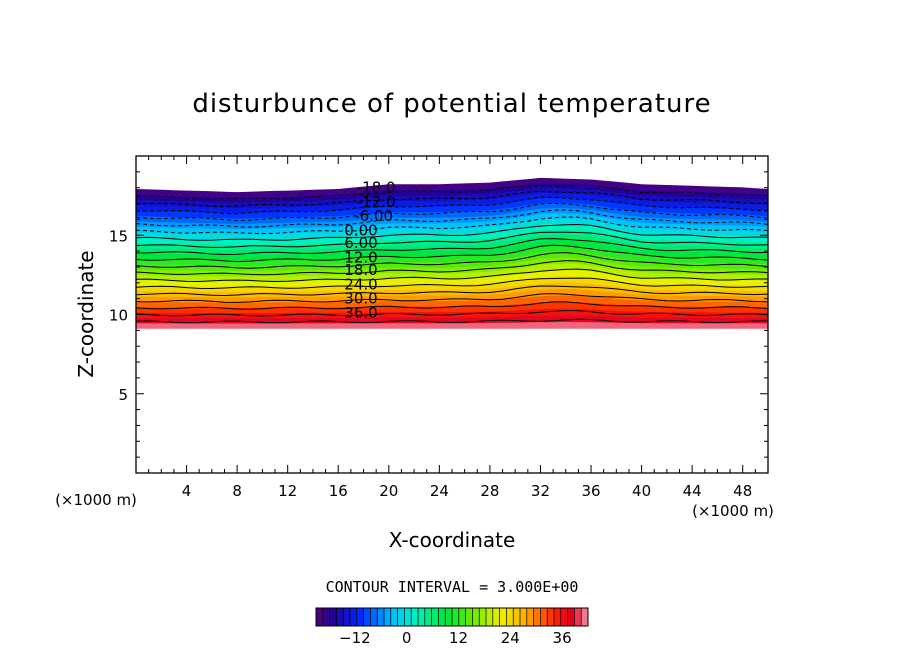 Image resolution: width=904 pixels, height=654 pixels. I want to click on contour-label: 24.0, so click(360, 284).